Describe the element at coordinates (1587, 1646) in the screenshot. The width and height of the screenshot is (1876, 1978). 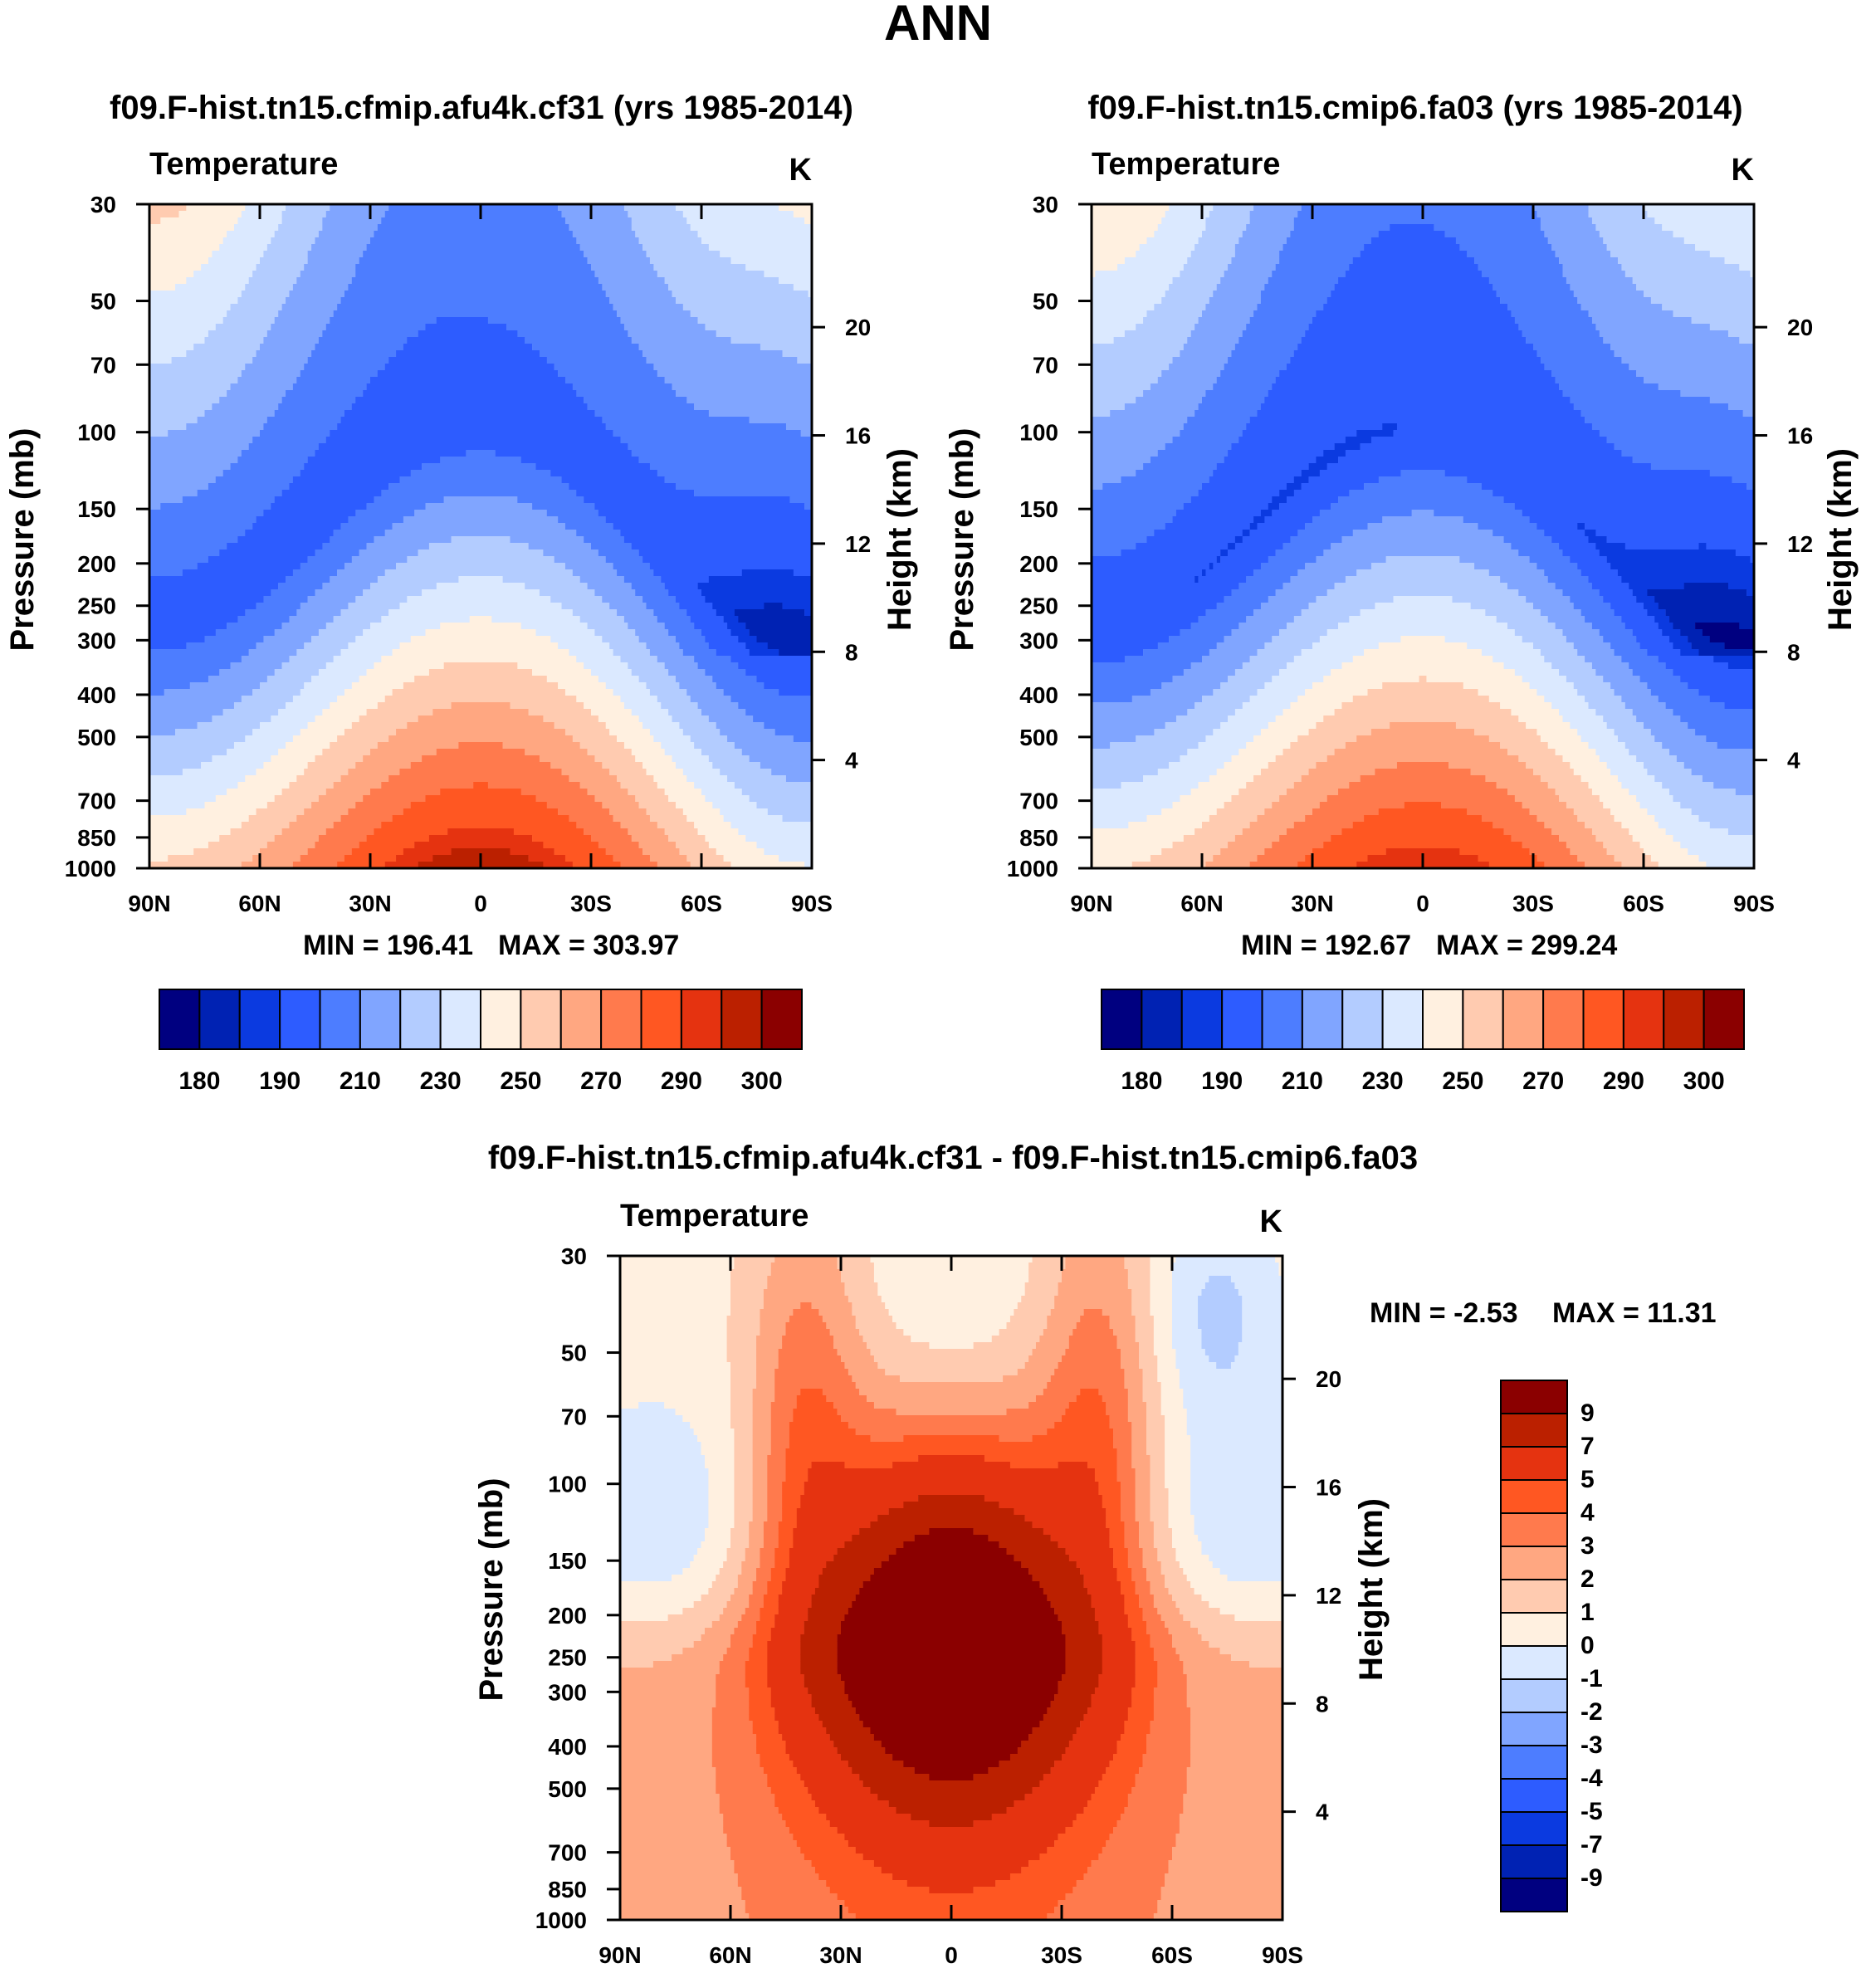
I see `colorbar-label: 0` at that location.